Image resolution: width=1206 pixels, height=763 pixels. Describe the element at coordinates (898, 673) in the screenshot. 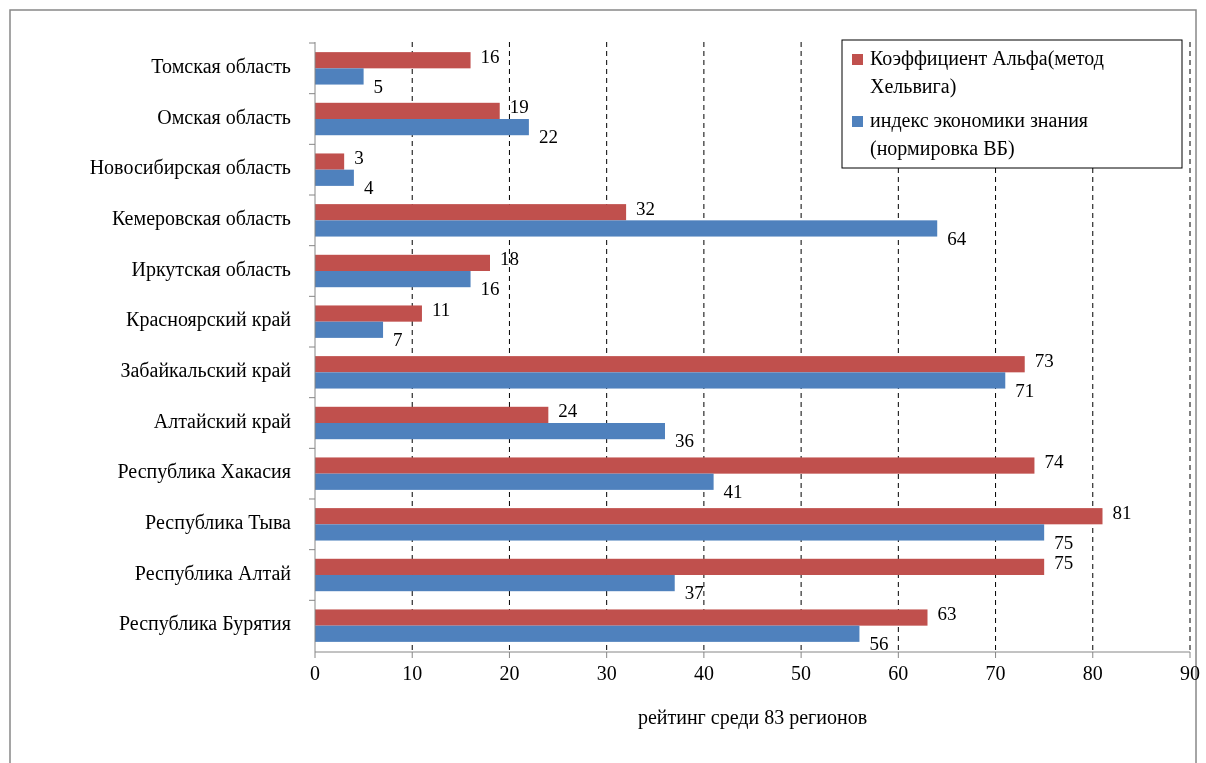

I see `x-tick-label: 60` at that location.